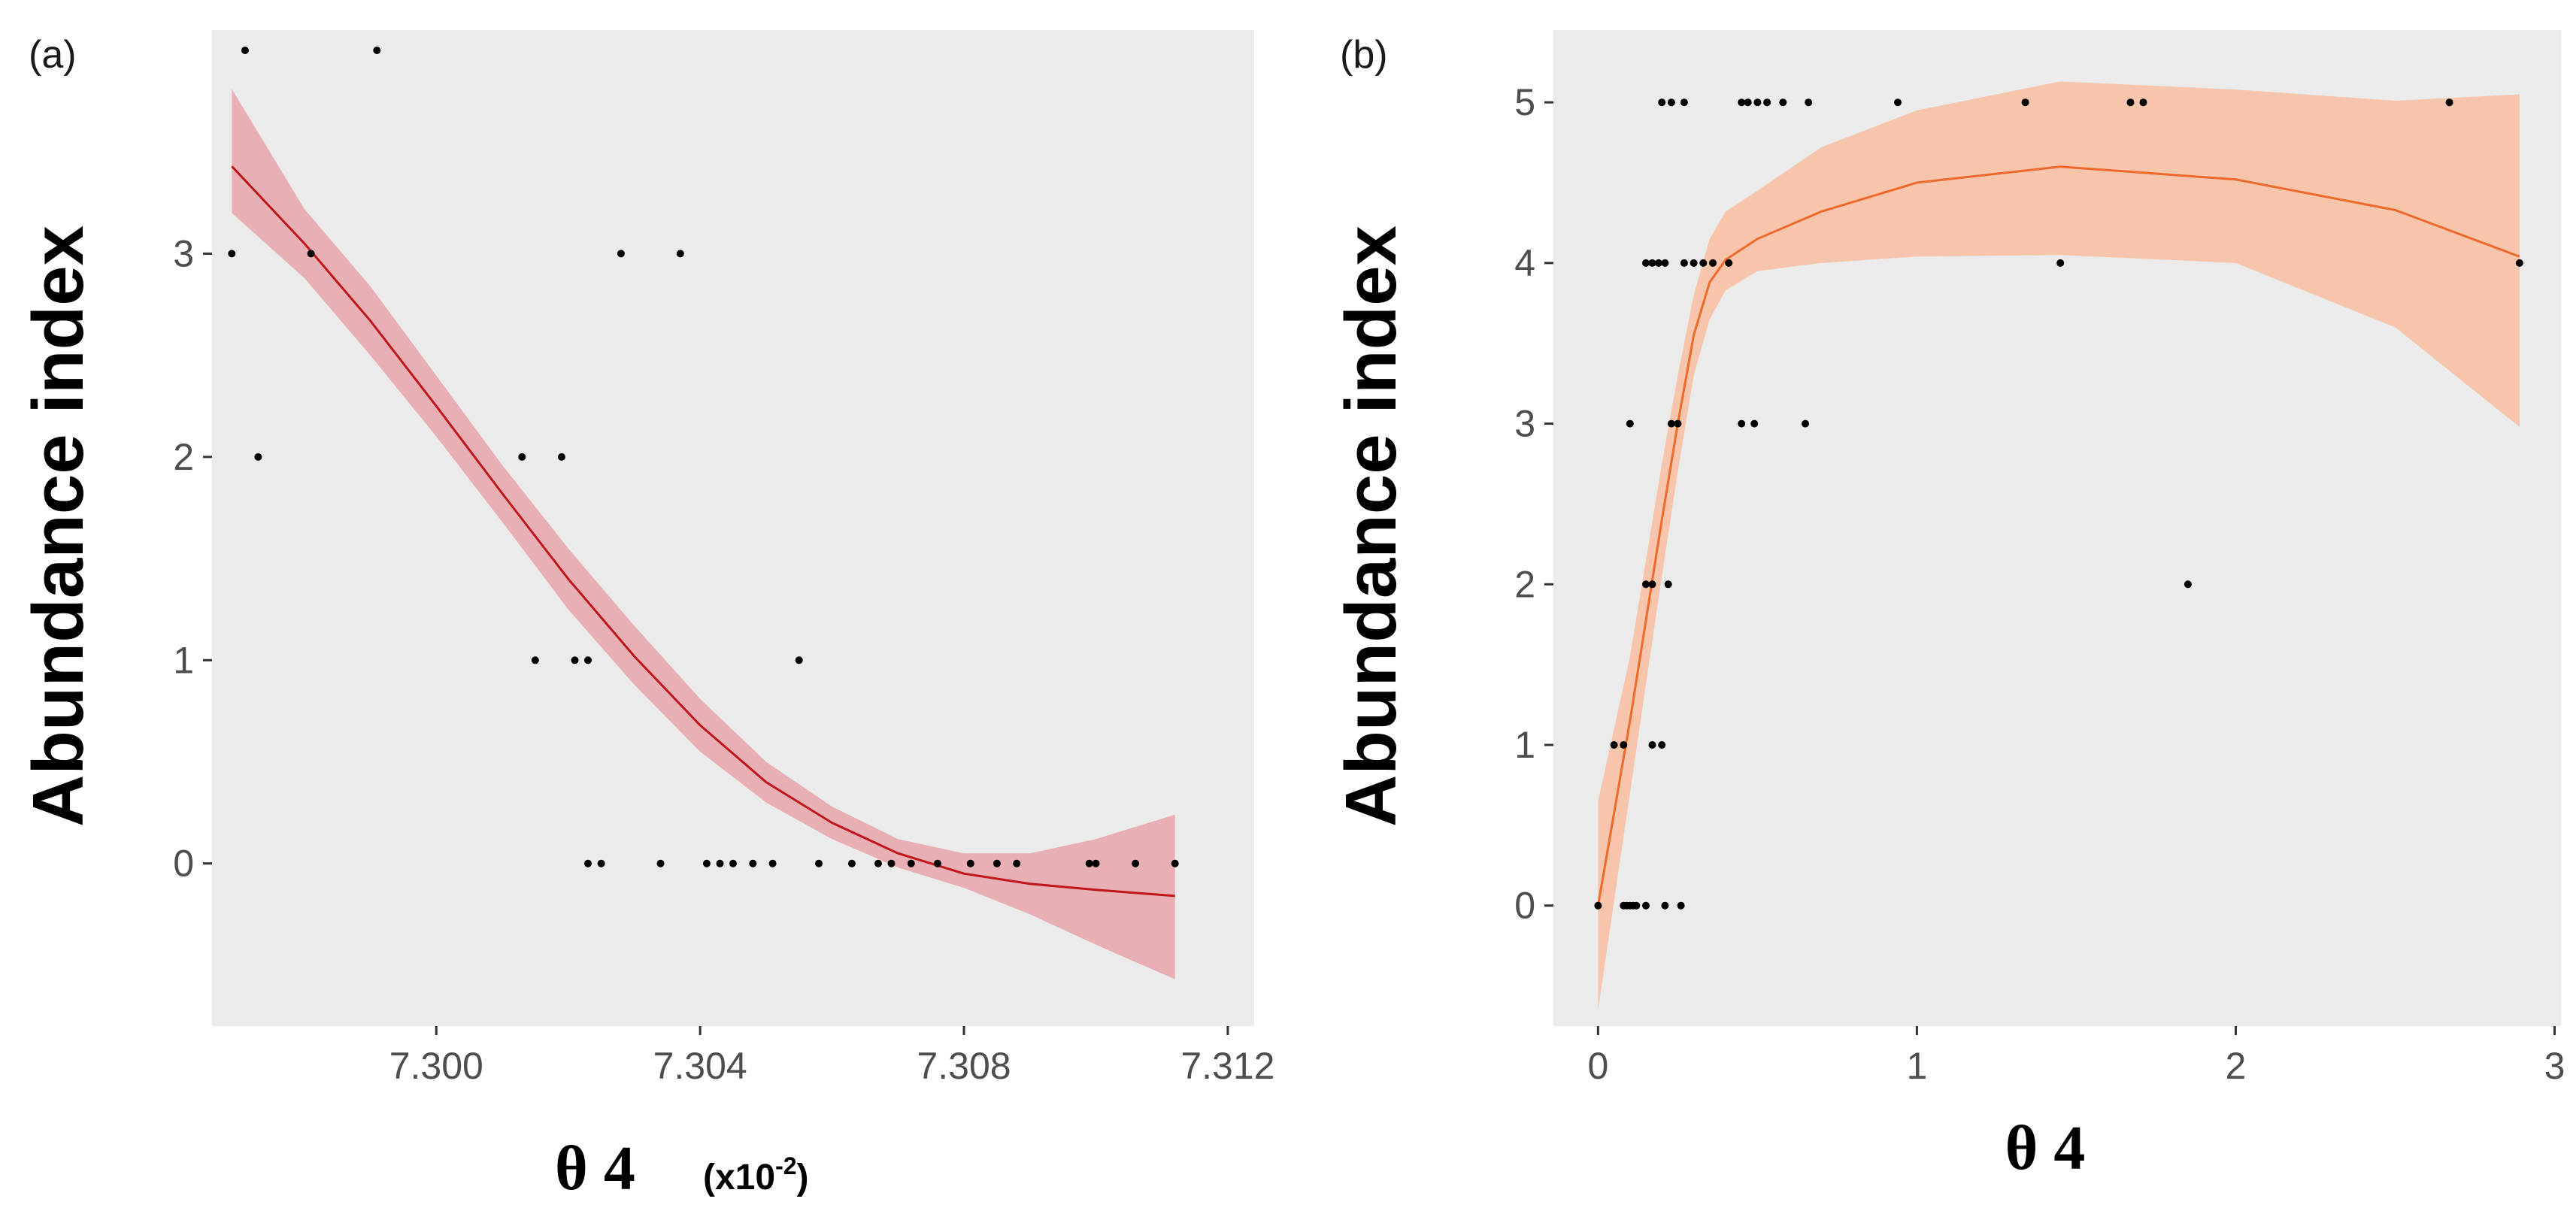 This screenshot has height=1217, width=2576. Describe the element at coordinates (1524, 745) in the screenshot. I see `b-y-tick-label: 1` at that location.